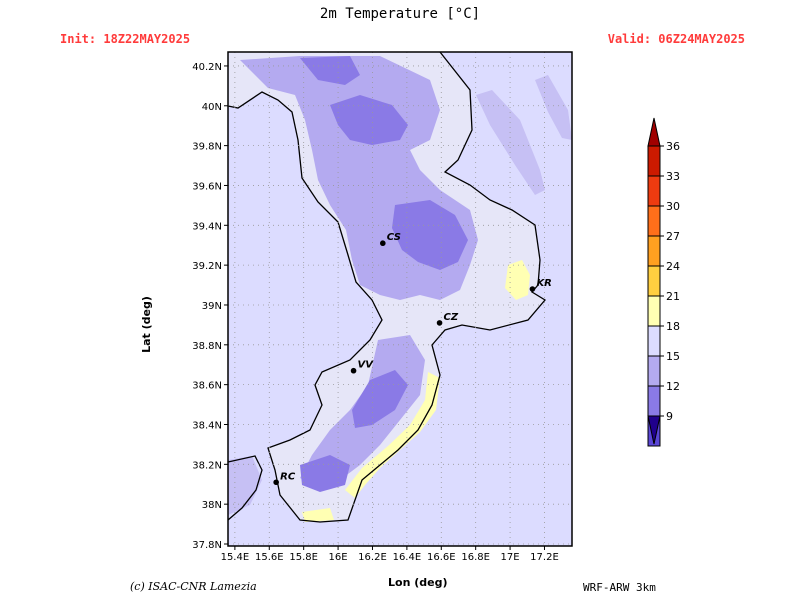 Image resolution: width=800 pixels, height=600 pixels. I want to click on credit-text: (c) ISAC-CNR Lamezia, so click(193, 586).